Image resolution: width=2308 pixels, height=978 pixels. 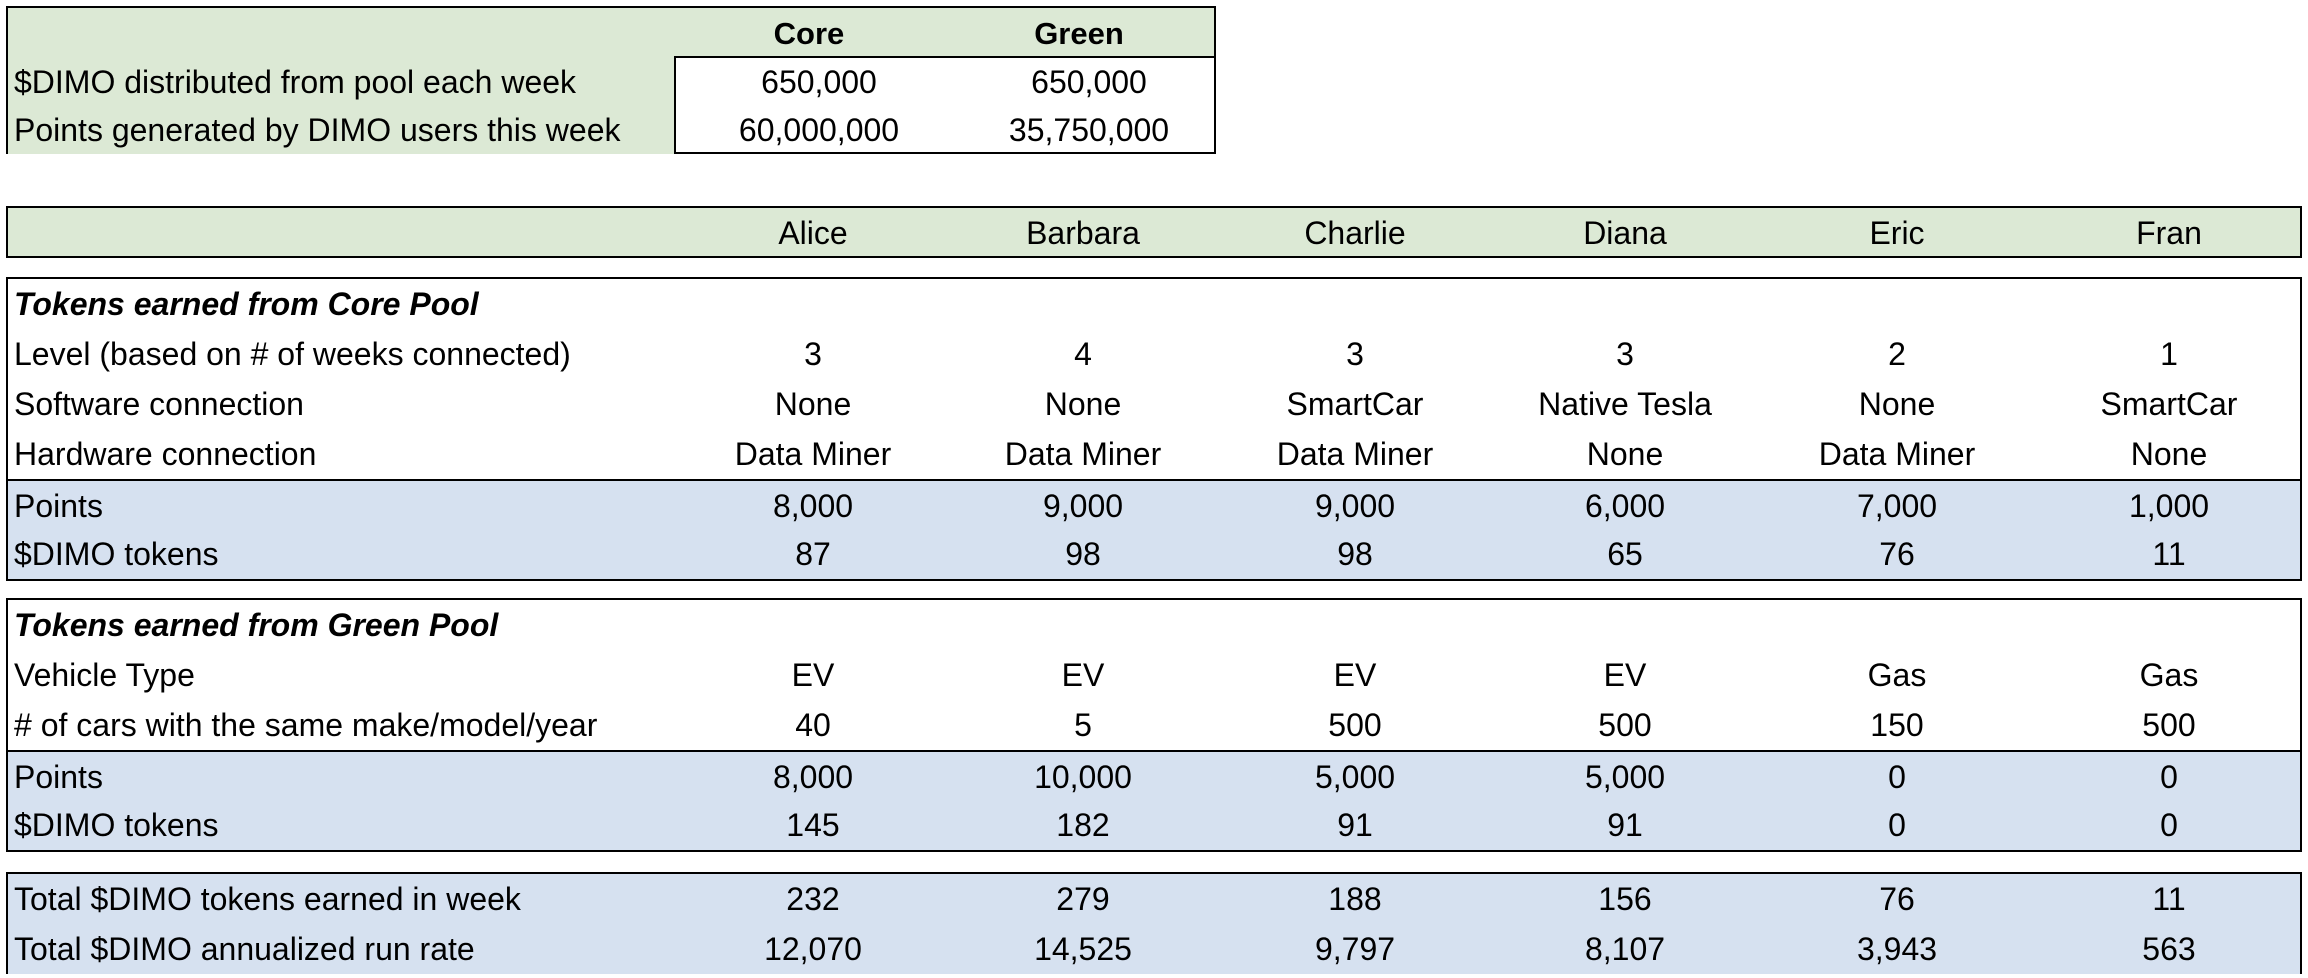 What do you see at coordinates (1625, 949) in the screenshot?
I see `cell-value: 8,107` at bounding box center [1625, 949].